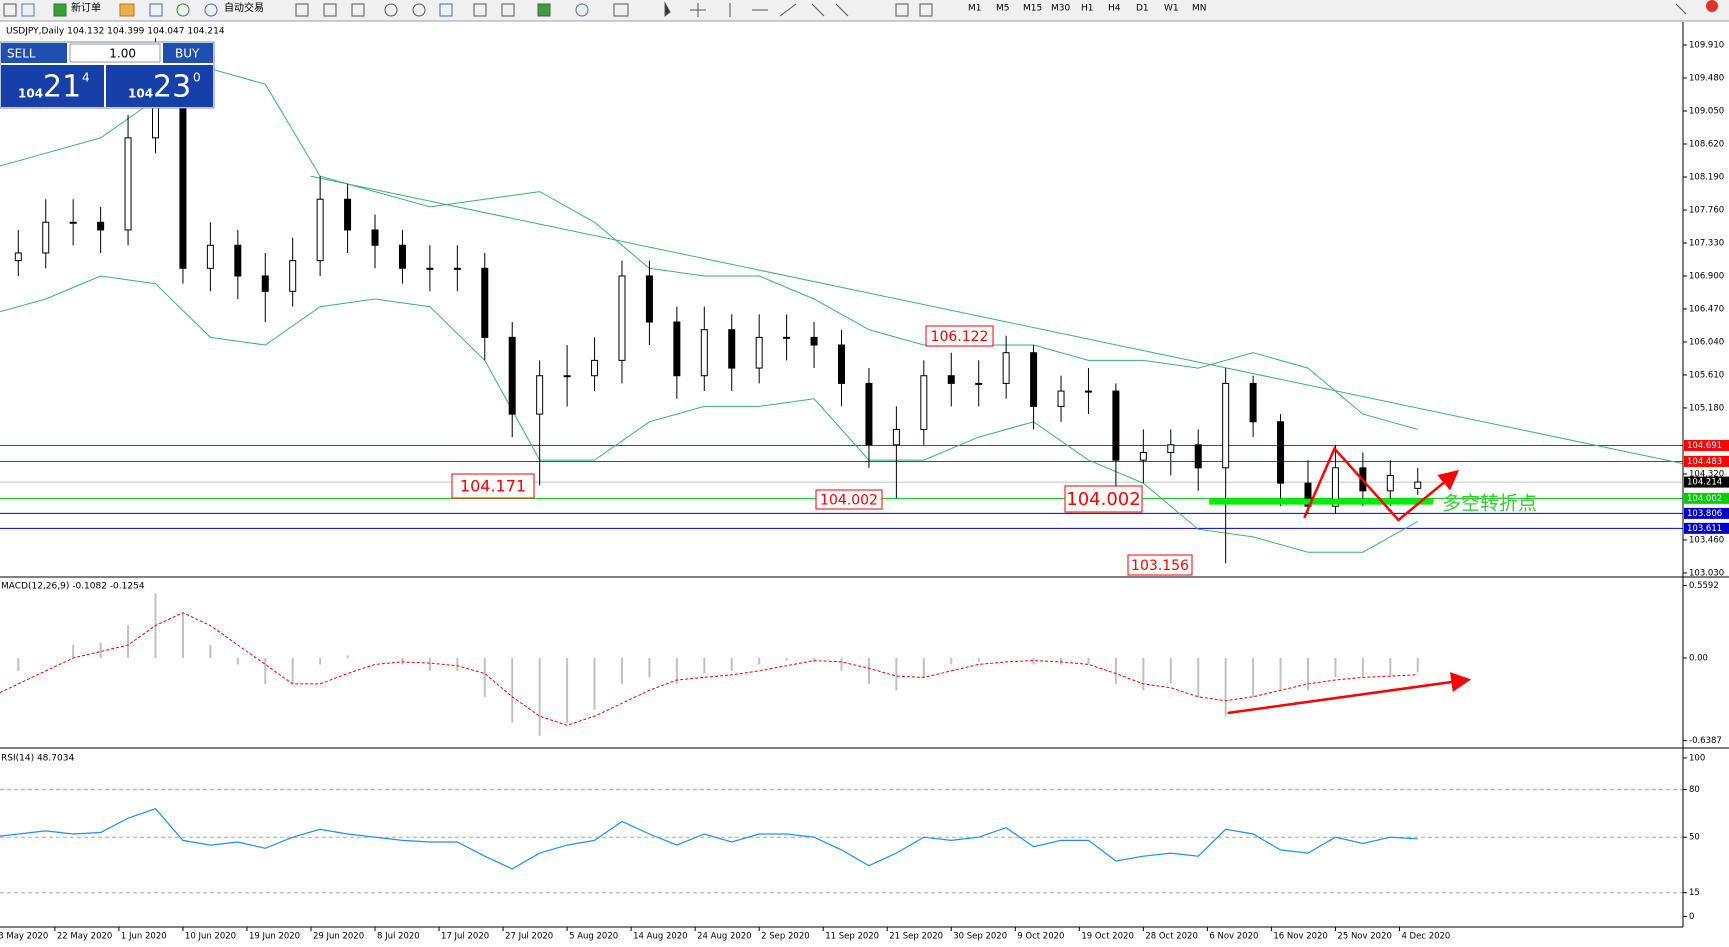 This screenshot has height=947, width=1729. Describe the element at coordinates (274, 937) in the screenshot. I see `x-tick-label: 19 Jun 2020` at that location.